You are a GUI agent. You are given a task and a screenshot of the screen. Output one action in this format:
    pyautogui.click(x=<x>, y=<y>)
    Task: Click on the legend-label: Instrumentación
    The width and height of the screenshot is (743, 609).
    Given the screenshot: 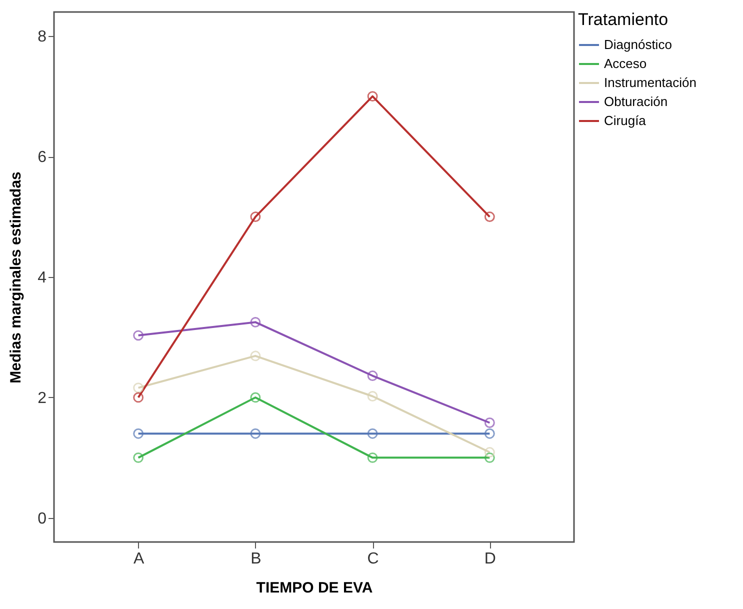 What is the action you would take?
    pyautogui.click(x=650, y=82)
    